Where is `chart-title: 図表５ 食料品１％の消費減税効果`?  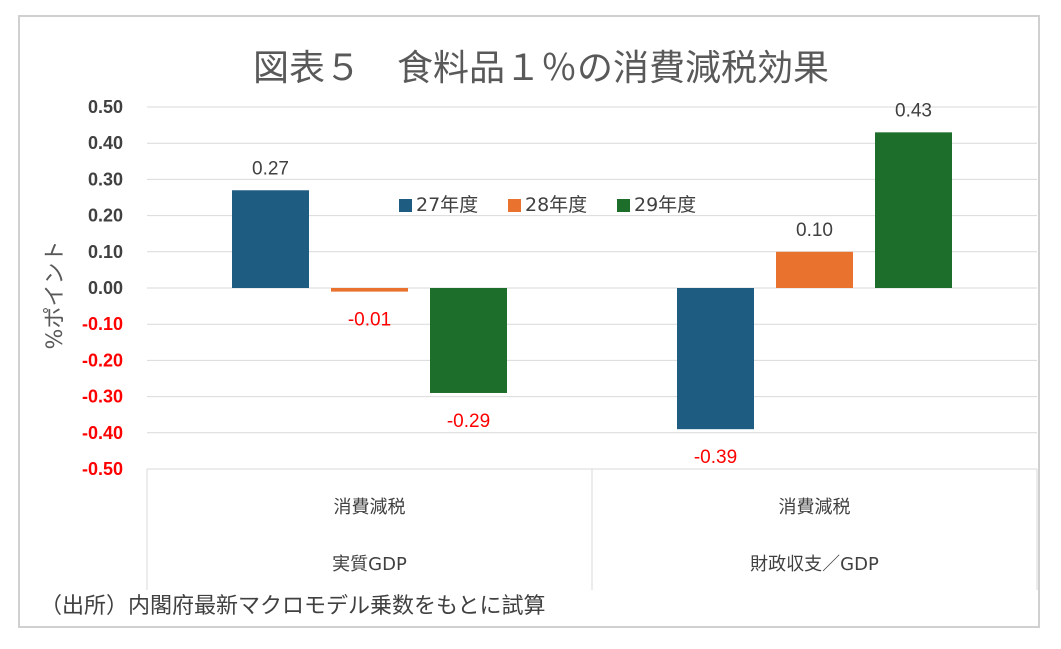 chart-title: 図表５ 食料品１％の消費減税効果 is located at coordinates (541, 68).